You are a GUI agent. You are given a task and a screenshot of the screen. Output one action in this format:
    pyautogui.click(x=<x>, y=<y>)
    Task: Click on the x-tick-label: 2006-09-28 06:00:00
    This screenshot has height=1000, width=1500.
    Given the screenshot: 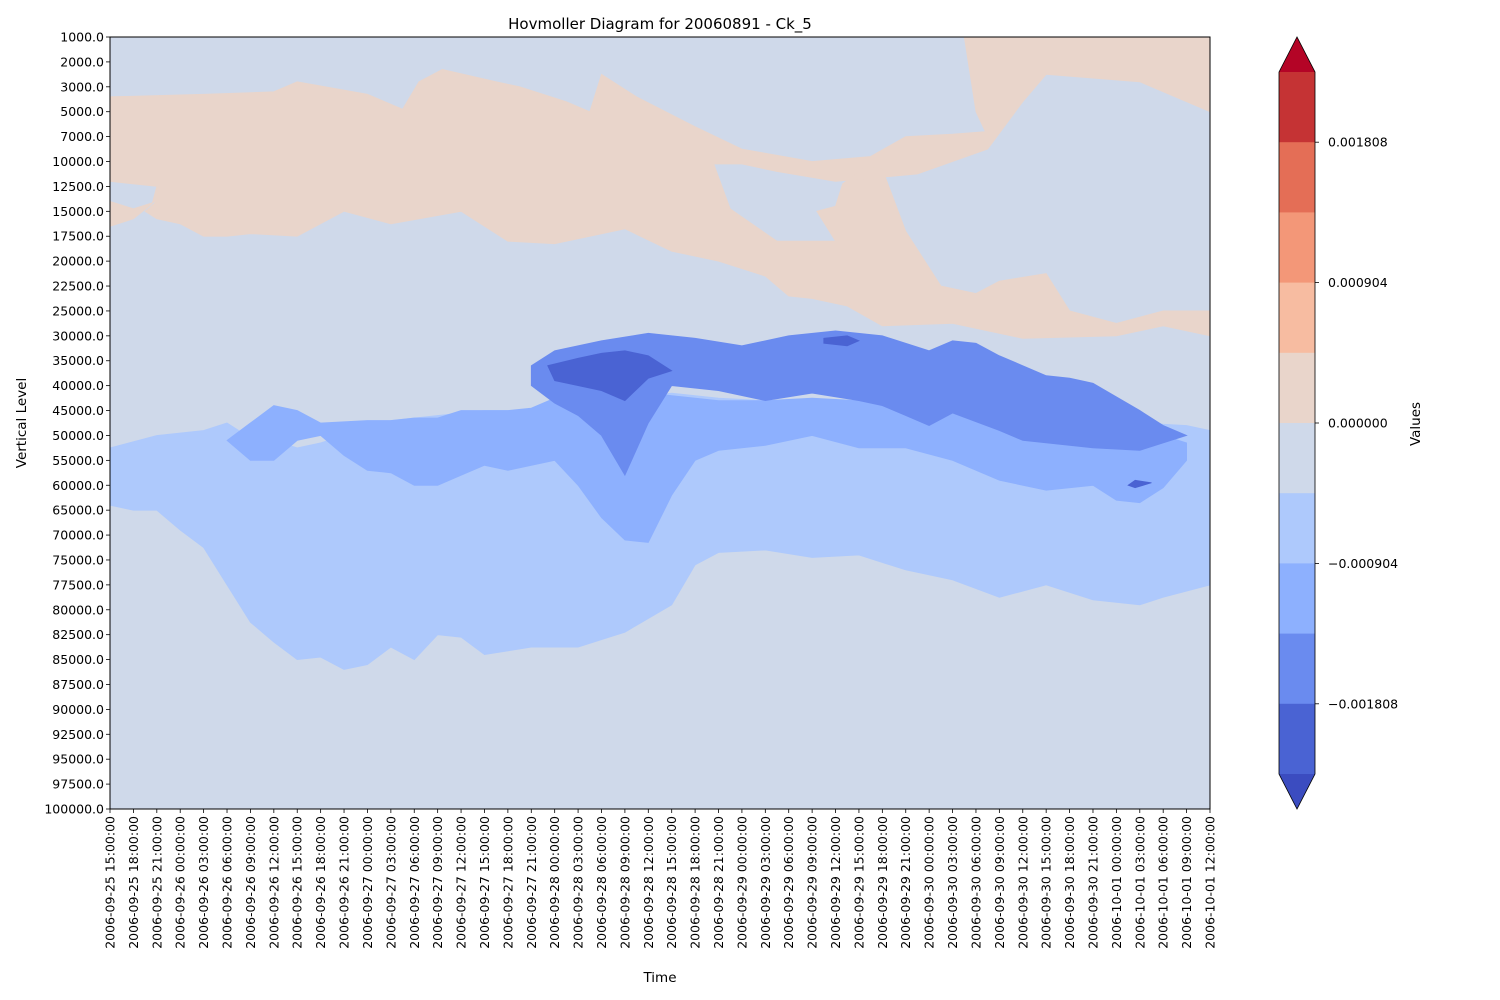 What is the action you would take?
    pyautogui.click(x=601, y=882)
    